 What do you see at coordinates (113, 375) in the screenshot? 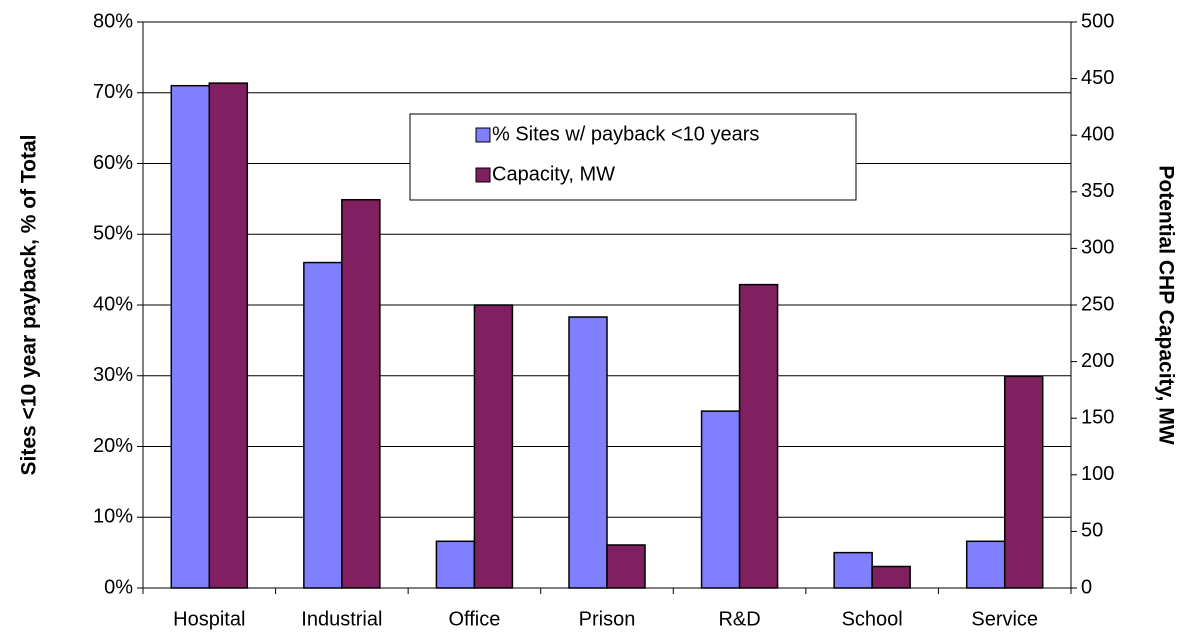
I see `y-tick-label: 30%` at bounding box center [113, 375].